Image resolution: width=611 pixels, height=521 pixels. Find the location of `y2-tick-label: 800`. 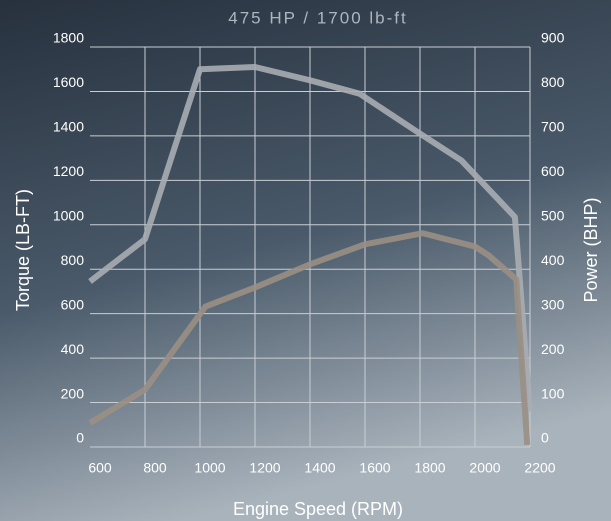

y2-tick-label: 800 is located at coordinates (553, 82).